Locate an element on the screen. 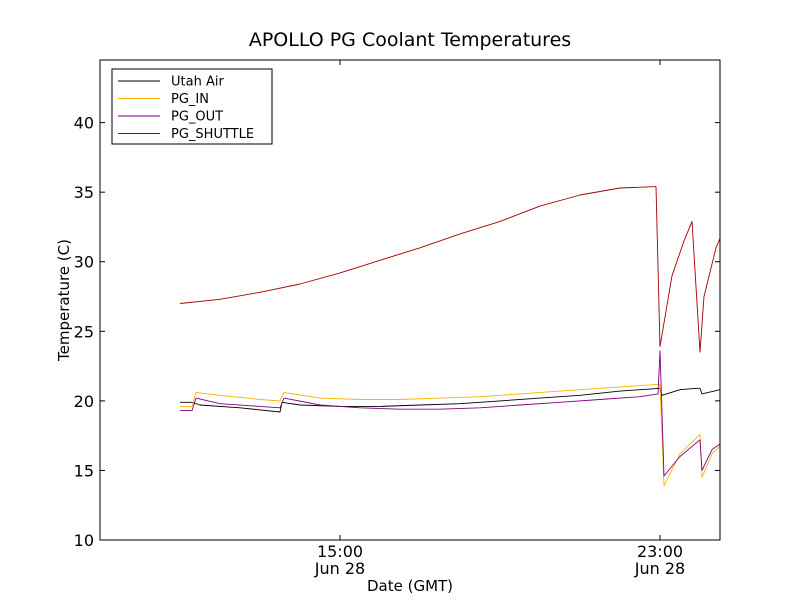 The width and height of the screenshot is (800, 600). y-tick-label: 10 is located at coordinates (84, 540).